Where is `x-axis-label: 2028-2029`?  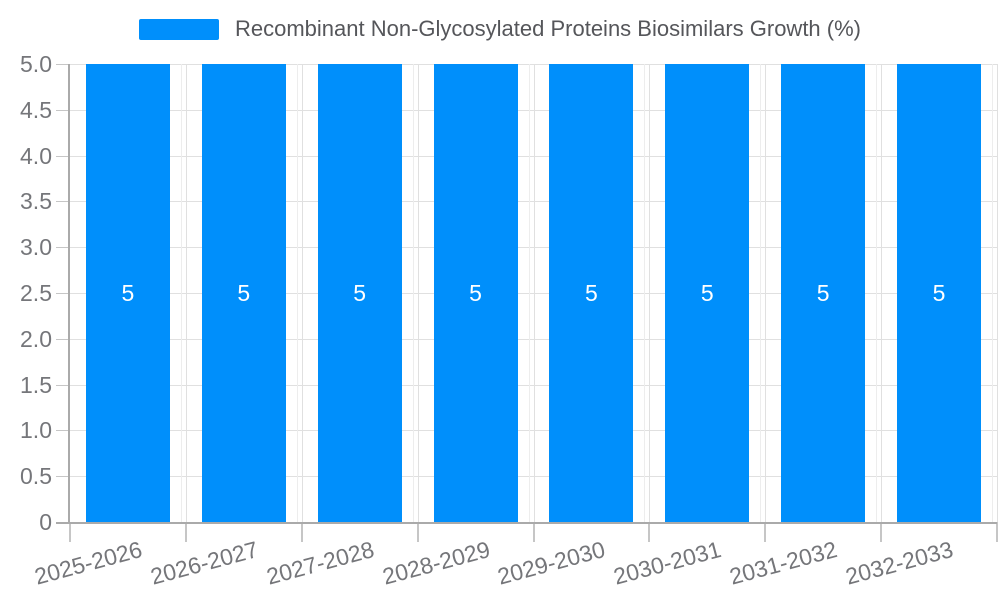 x-axis-label: 2028-2029 is located at coordinates (436, 563).